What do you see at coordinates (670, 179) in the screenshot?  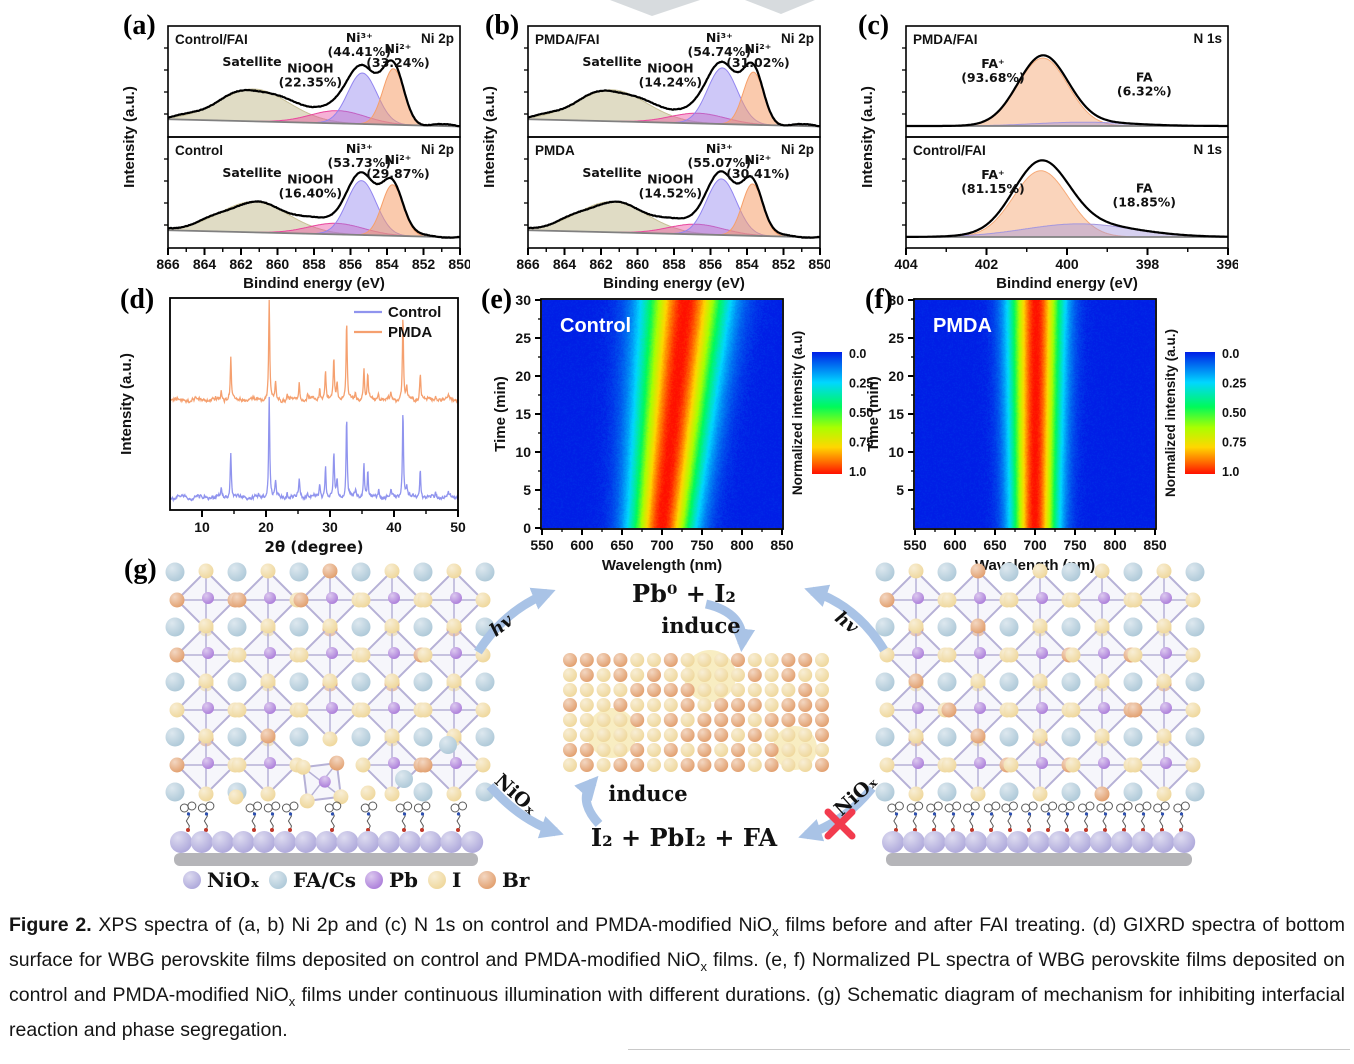 I see `annotation-niooh: NiOOH` at bounding box center [670, 179].